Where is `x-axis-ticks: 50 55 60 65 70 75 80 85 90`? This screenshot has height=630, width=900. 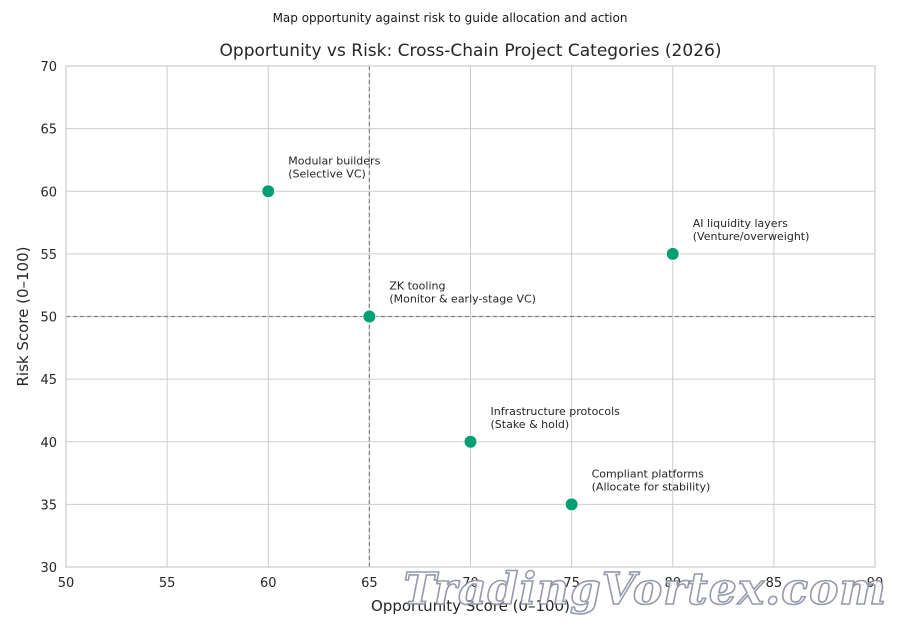
x-axis-ticks: 50 55 60 65 70 75 80 85 90 is located at coordinates (471, 583).